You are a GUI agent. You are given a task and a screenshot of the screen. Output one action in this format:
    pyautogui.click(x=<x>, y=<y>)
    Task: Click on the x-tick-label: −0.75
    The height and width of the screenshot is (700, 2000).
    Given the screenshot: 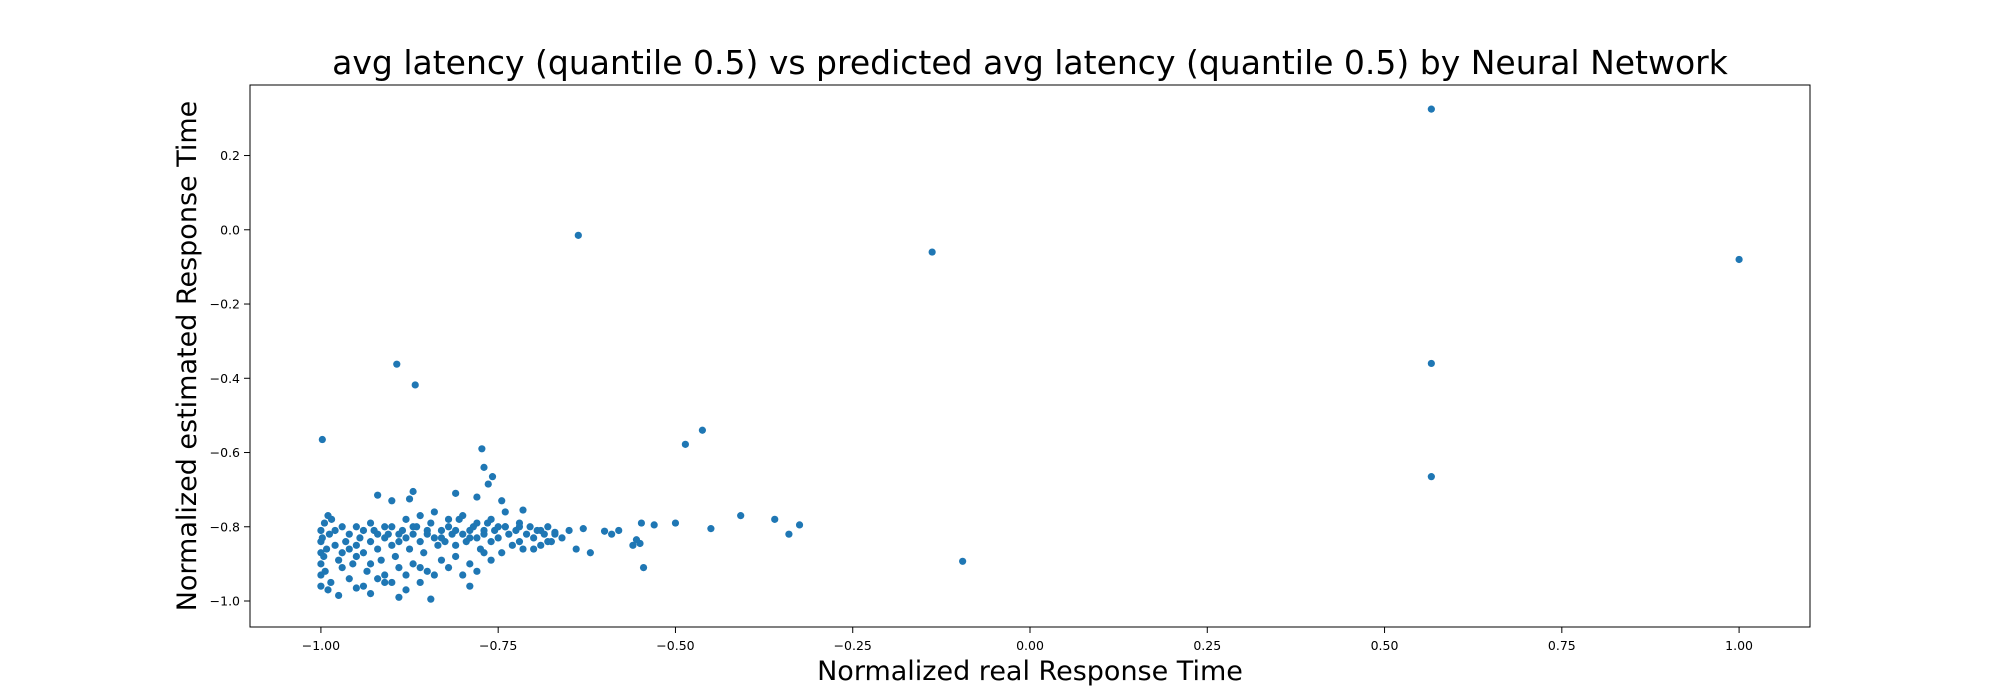 What is the action you would take?
    pyautogui.click(x=498, y=645)
    